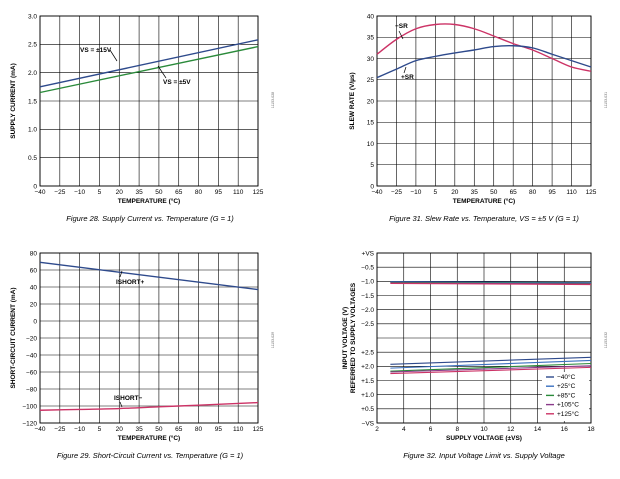 The height and width of the screenshot is (479, 620). Describe the element at coordinates (29, 423) in the screenshot. I see `y-tick-label: −120` at that location.